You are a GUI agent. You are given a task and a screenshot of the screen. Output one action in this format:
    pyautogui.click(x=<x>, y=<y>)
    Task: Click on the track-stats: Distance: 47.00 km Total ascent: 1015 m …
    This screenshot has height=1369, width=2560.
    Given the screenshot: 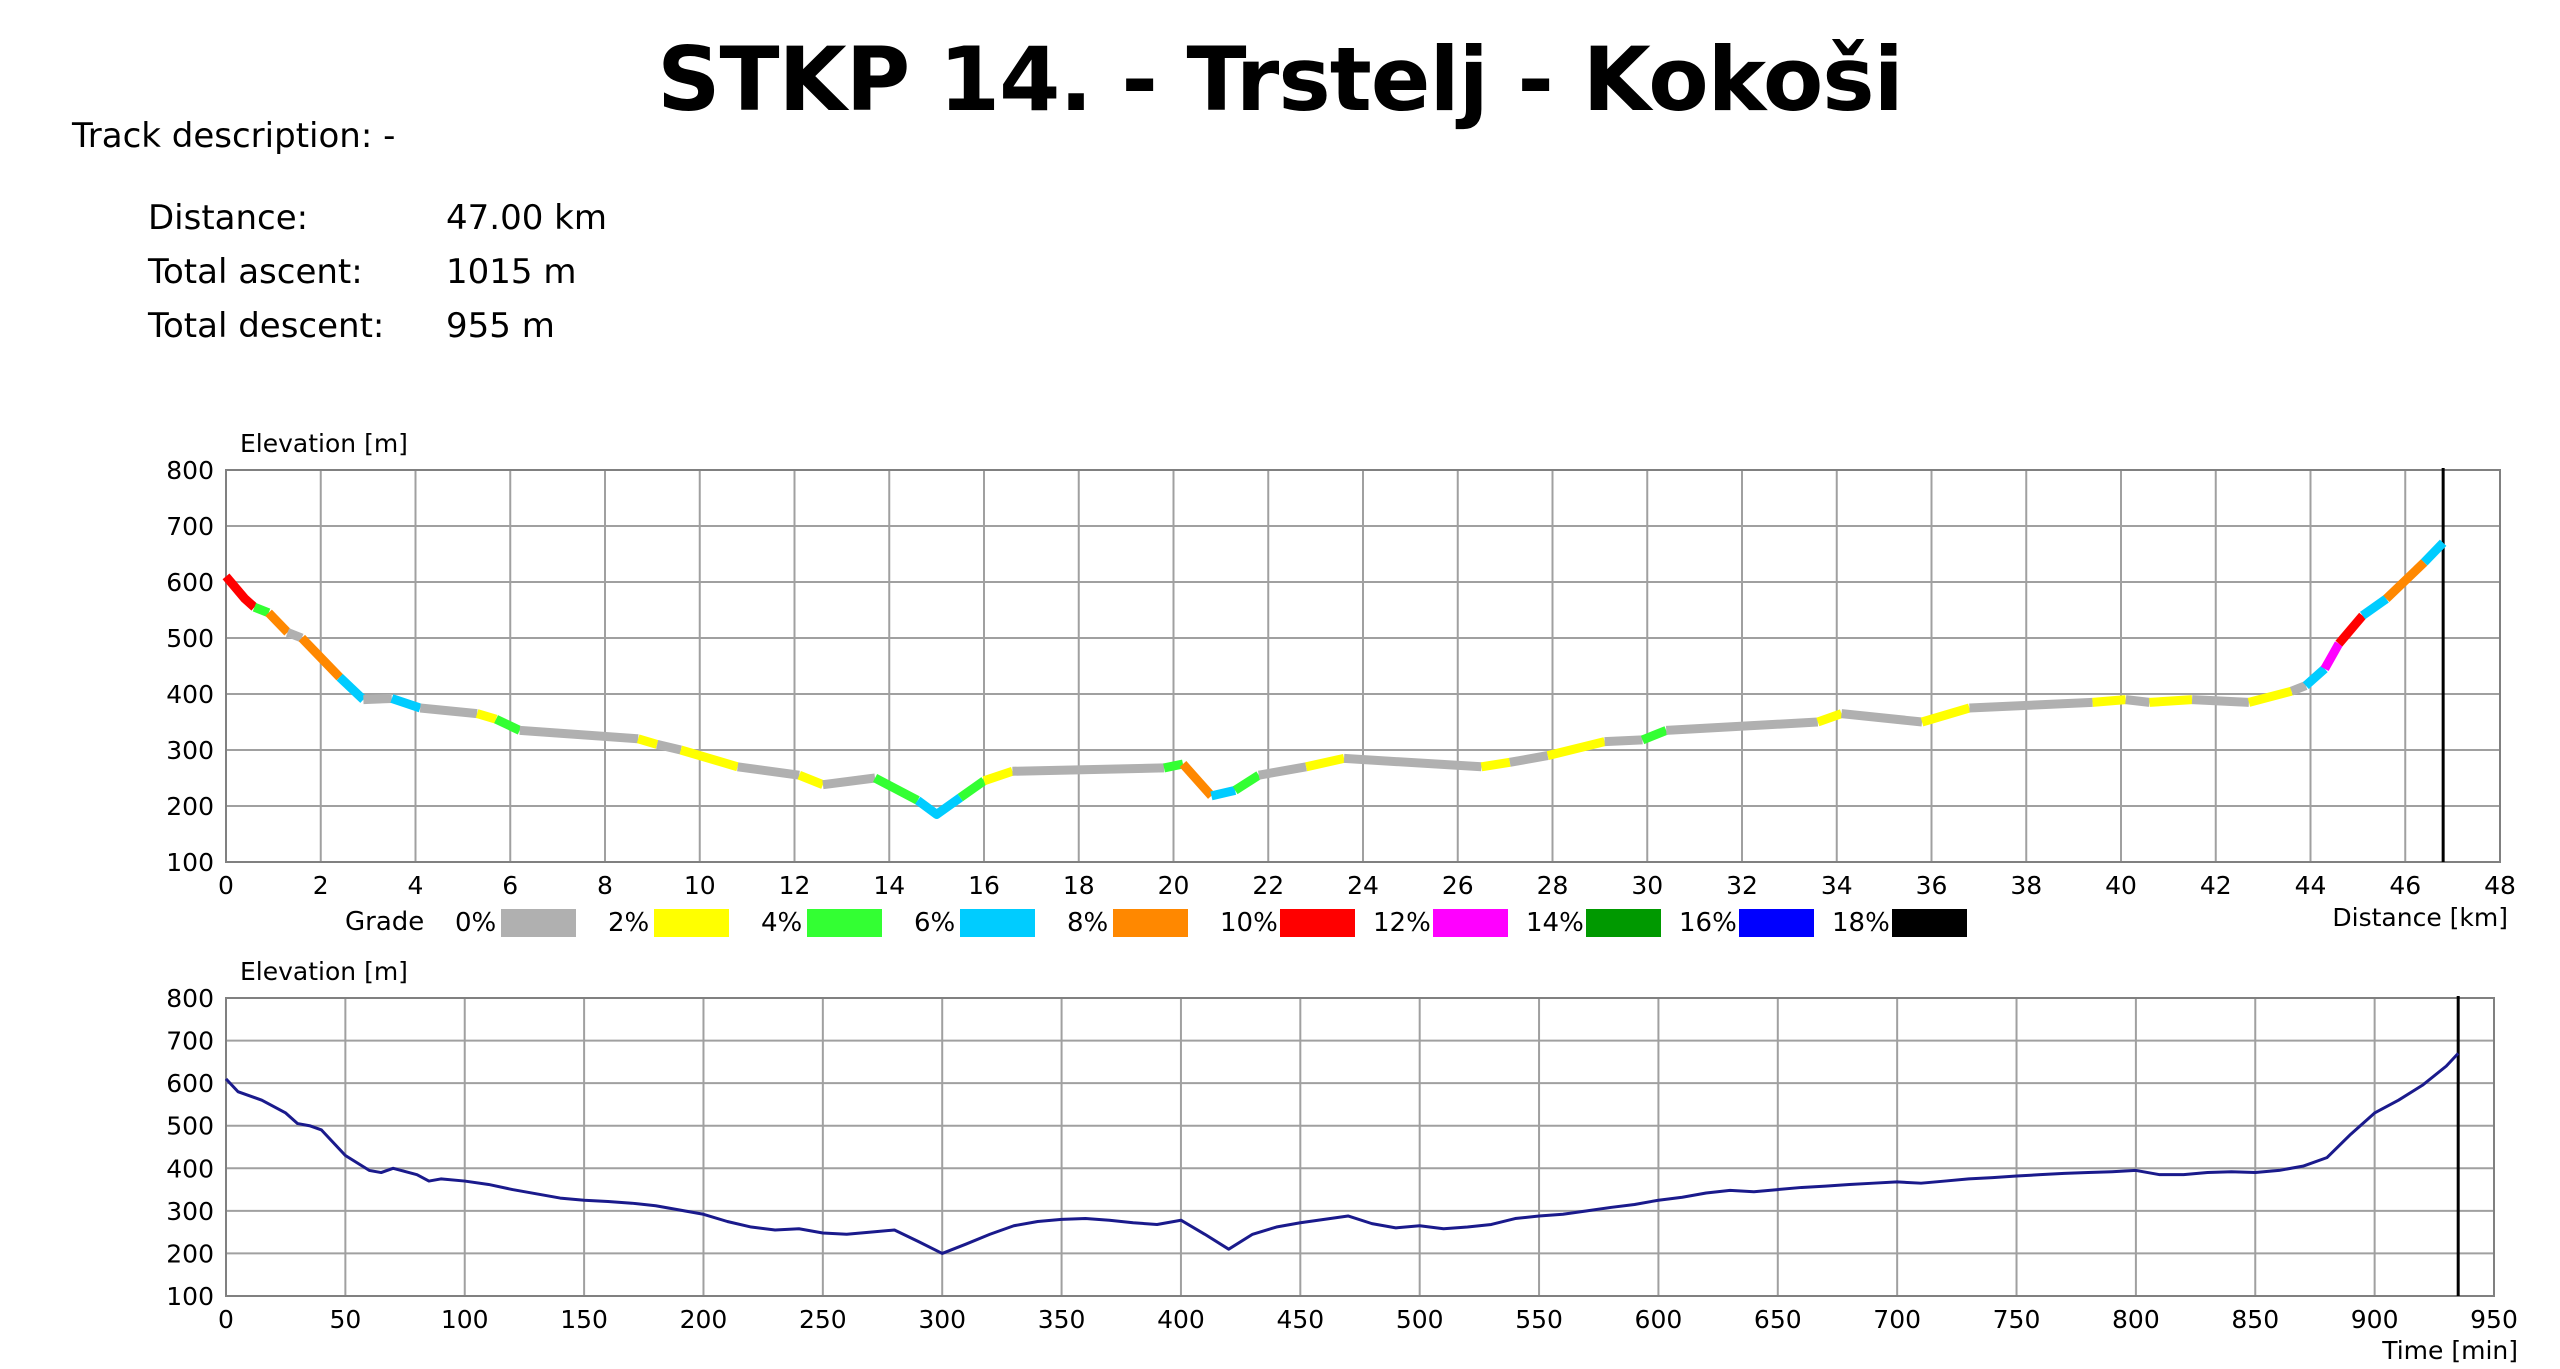 What is the action you would take?
    pyautogui.click(x=377, y=279)
    